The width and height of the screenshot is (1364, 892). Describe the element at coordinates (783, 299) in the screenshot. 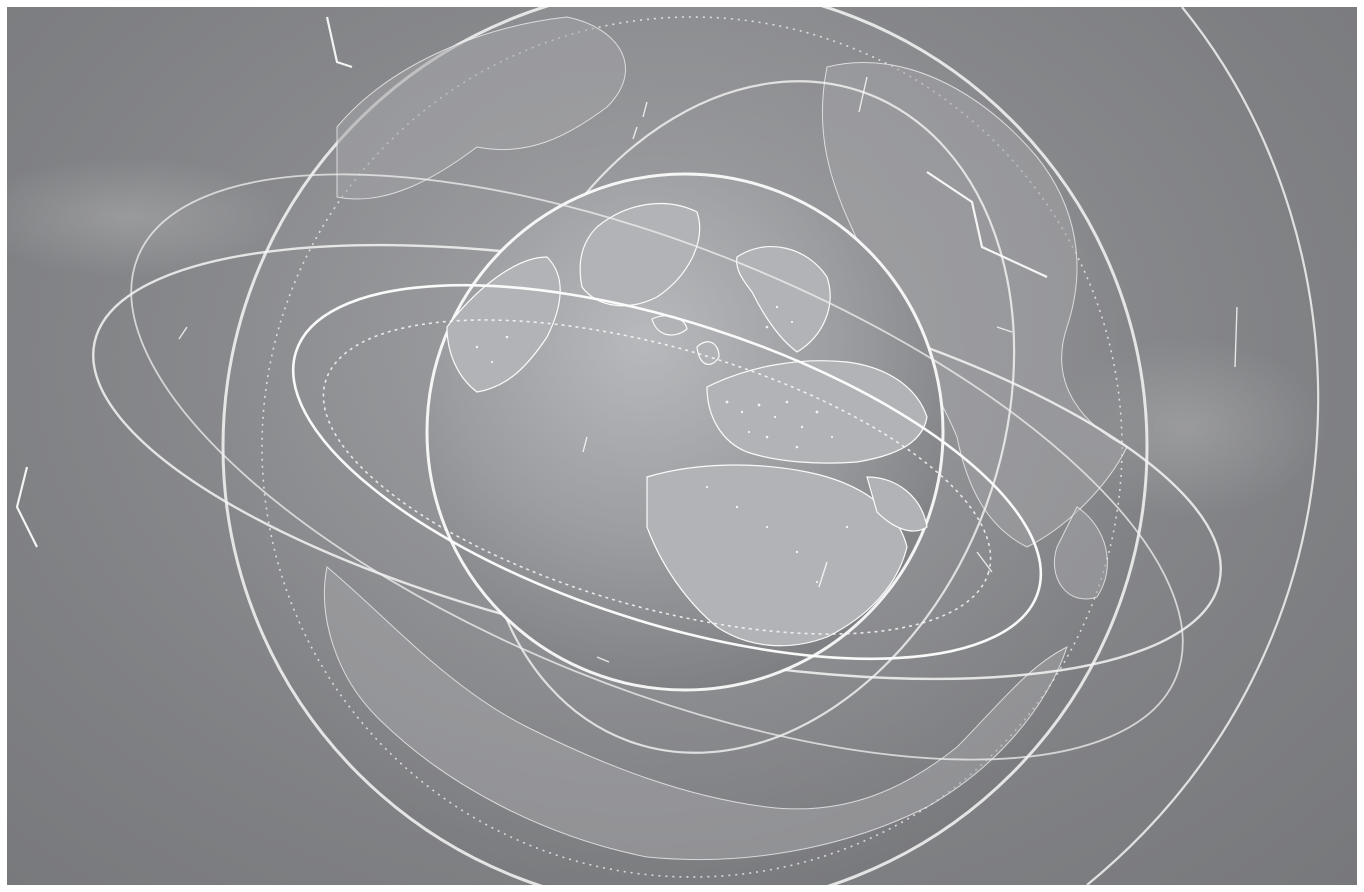

I see `scandinavia` at that location.